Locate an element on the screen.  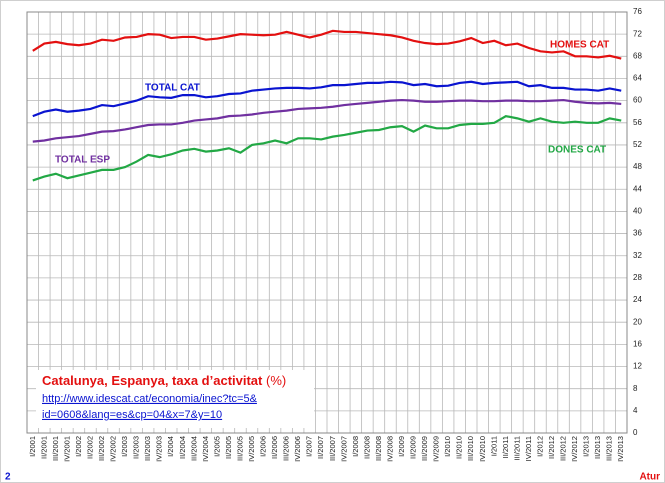
x-tick-label: I/2012 is located at coordinates (539, 446).